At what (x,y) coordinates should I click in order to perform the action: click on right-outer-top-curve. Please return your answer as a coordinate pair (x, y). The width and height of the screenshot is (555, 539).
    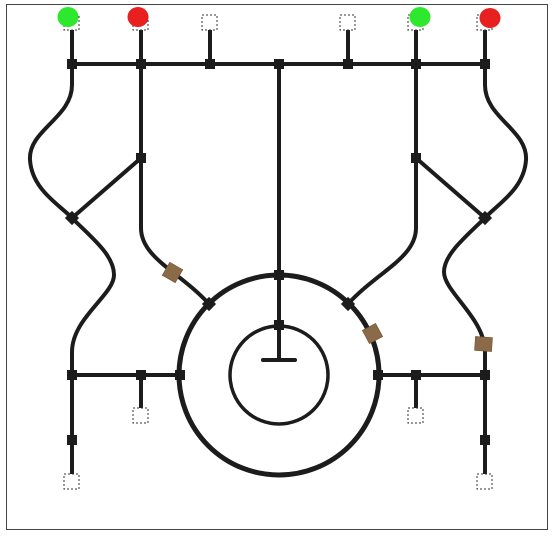
    Looking at the image, I should click on (506, 141).